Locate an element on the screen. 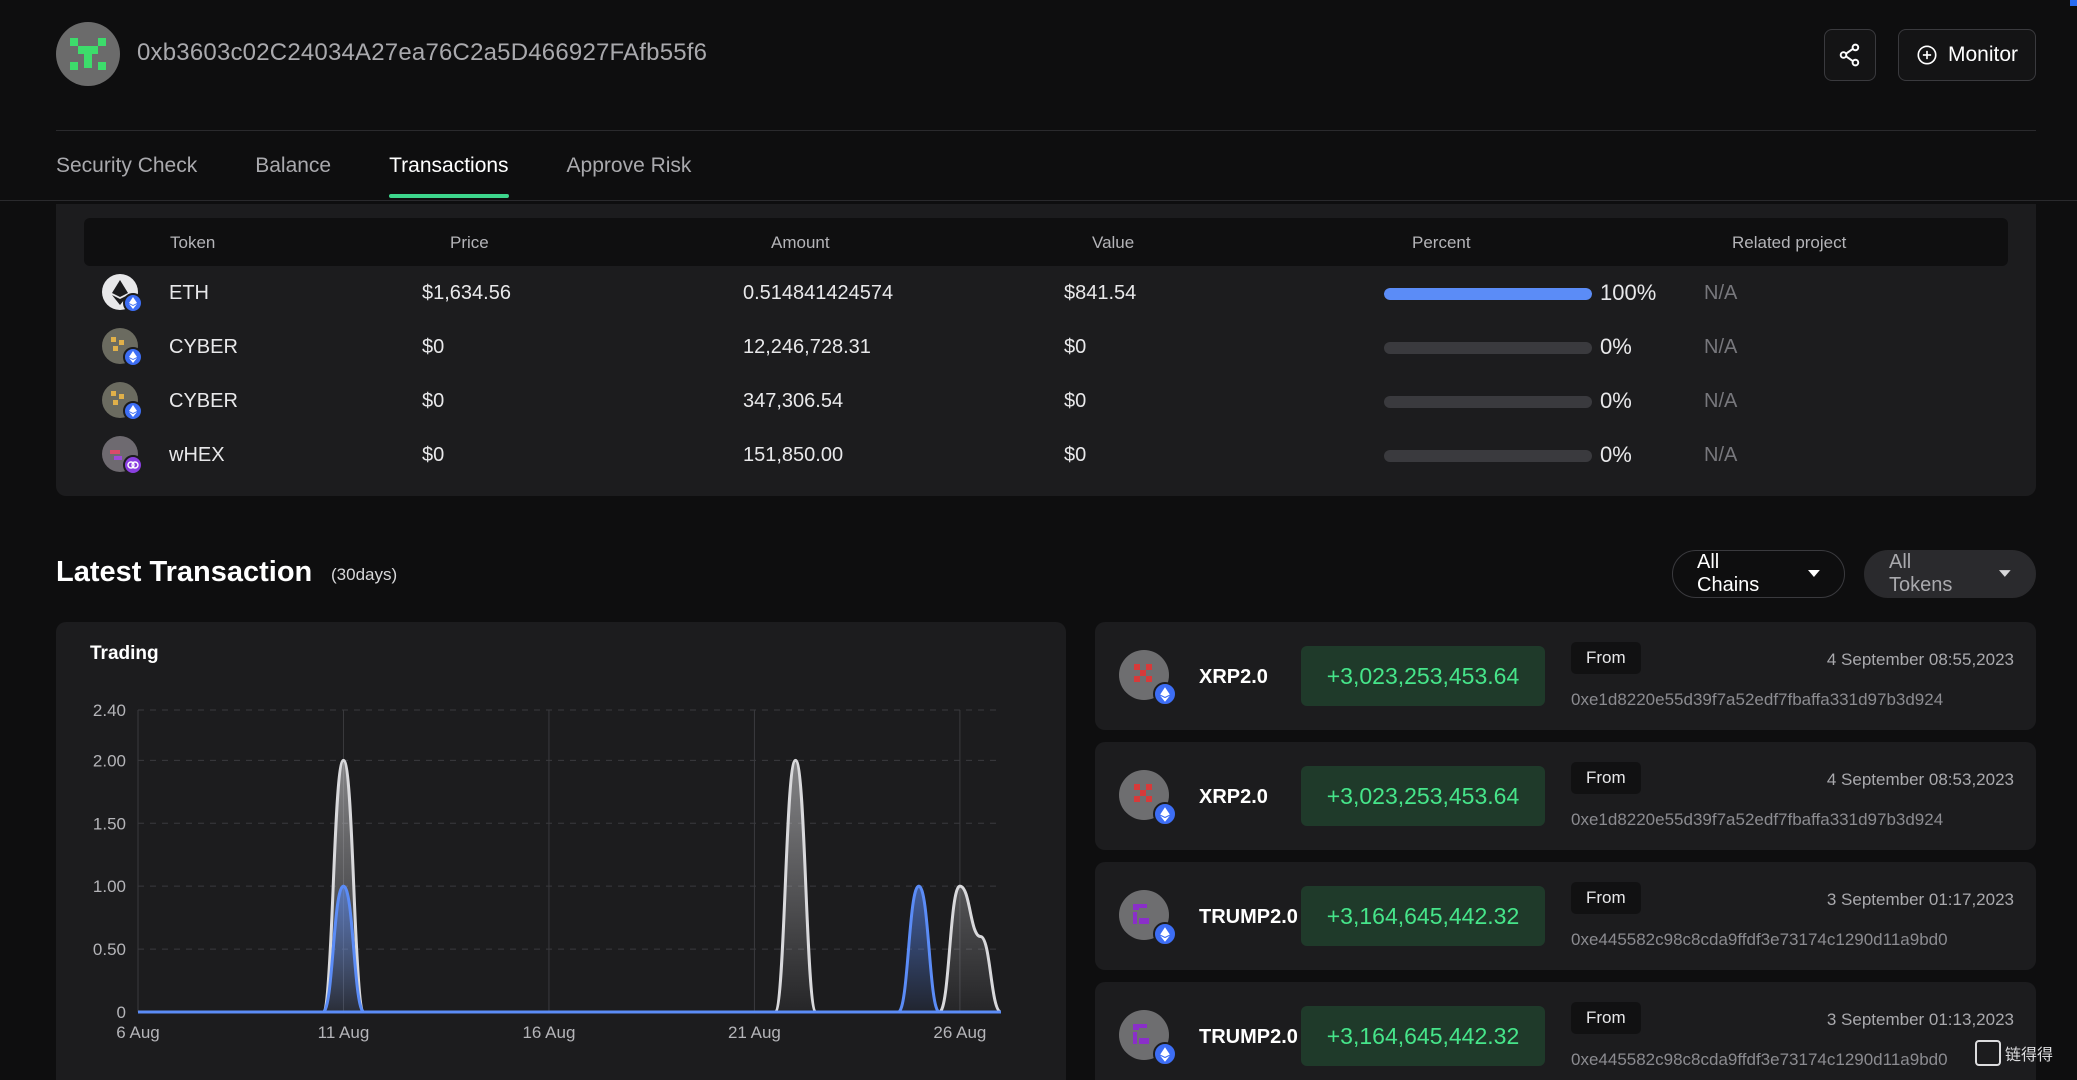 This screenshot has width=2077, height=1080. percent-bar-fill is located at coordinates (1488, 294).